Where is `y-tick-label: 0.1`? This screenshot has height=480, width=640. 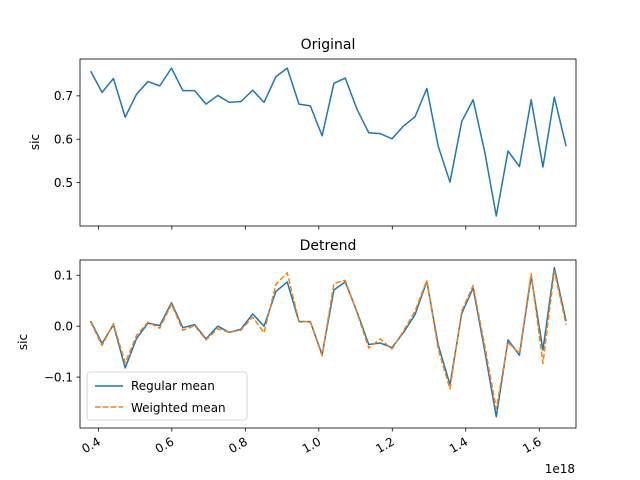
y-tick-label: 0.1 is located at coordinates (63, 276).